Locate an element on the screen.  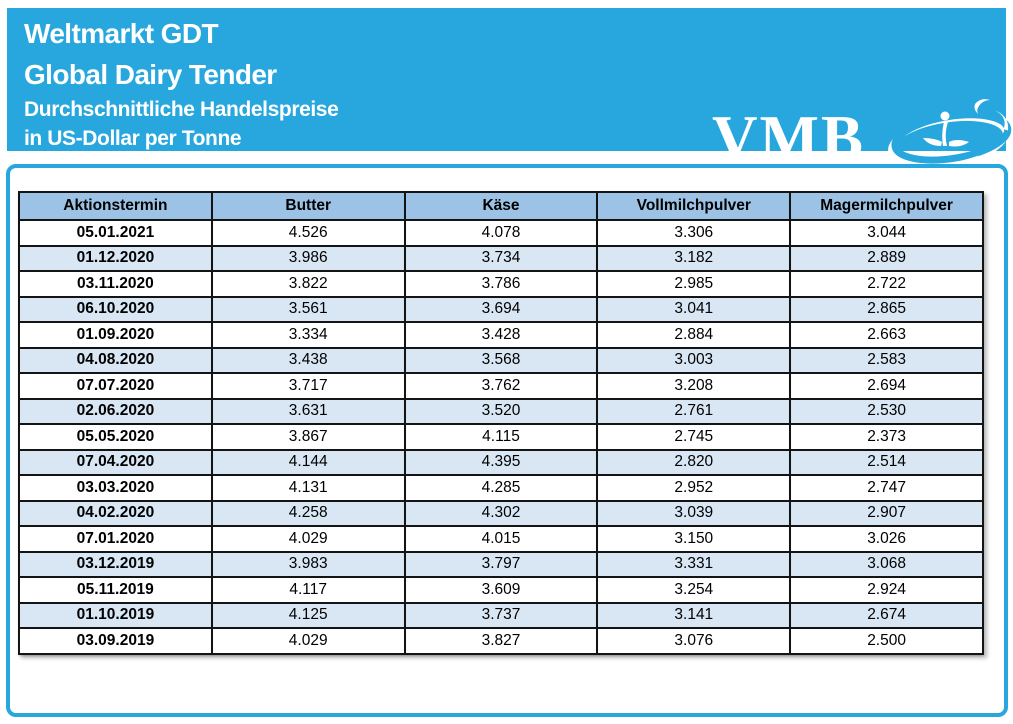
price-cell: 3.631 is located at coordinates (308, 411).